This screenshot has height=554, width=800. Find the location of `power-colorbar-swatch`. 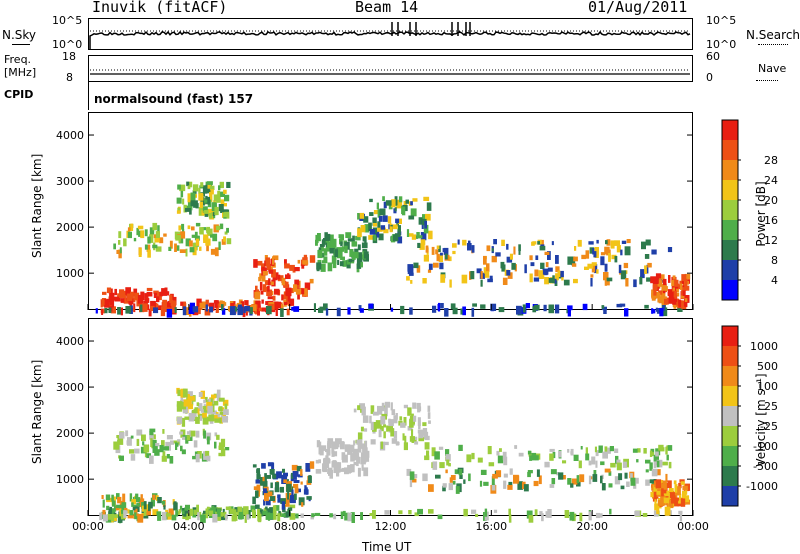

power-colorbar-swatch is located at coordinates (730, 270).